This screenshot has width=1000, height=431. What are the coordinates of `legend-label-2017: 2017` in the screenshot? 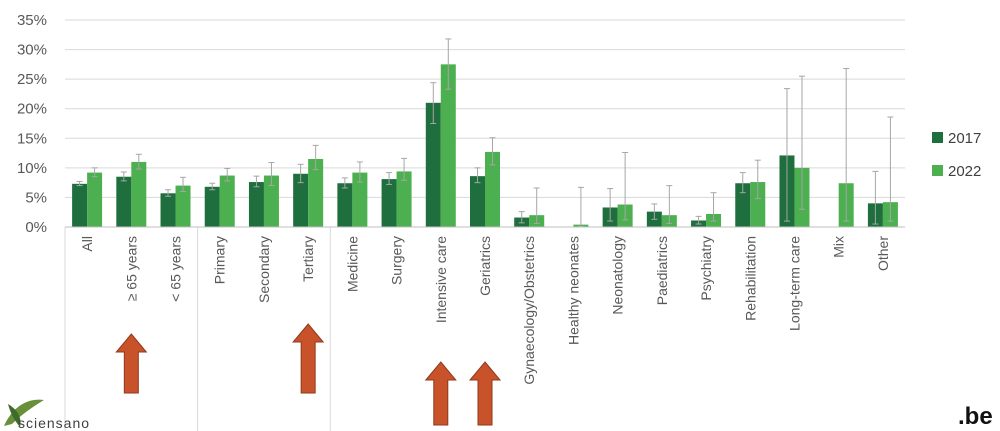 It's located at (964, 138).